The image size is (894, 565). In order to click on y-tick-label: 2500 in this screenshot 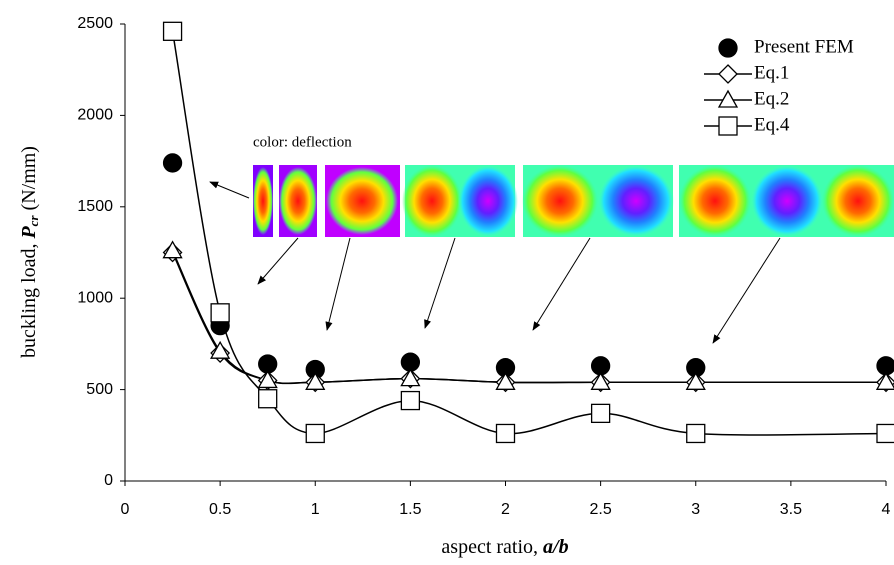, I will do `click(95, 23)`.